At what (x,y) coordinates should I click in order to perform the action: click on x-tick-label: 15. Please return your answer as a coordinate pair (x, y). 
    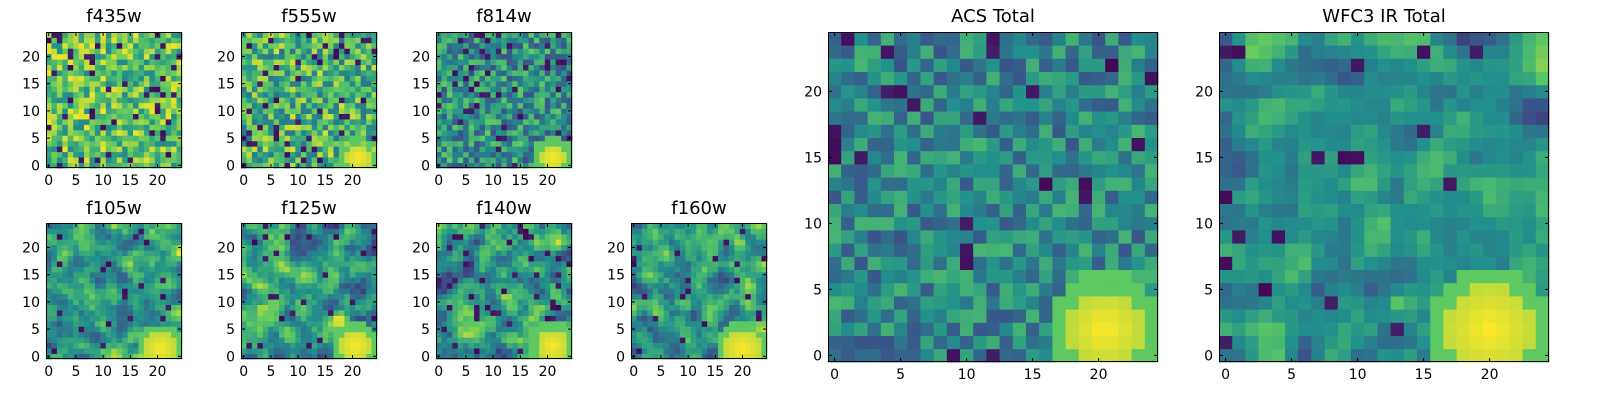
    Looking at the image, I should click on (520, 372).